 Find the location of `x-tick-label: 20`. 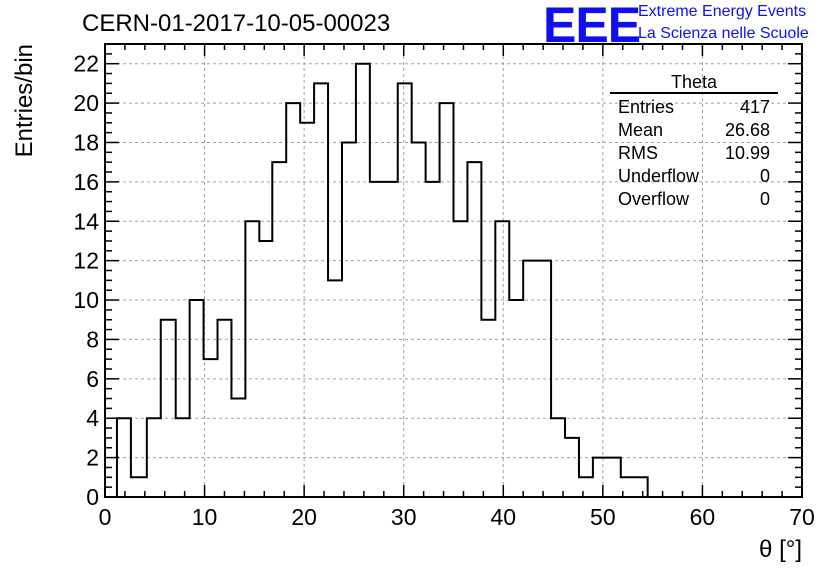

x-tick-label: 20 is located at coordinates (304, 517).